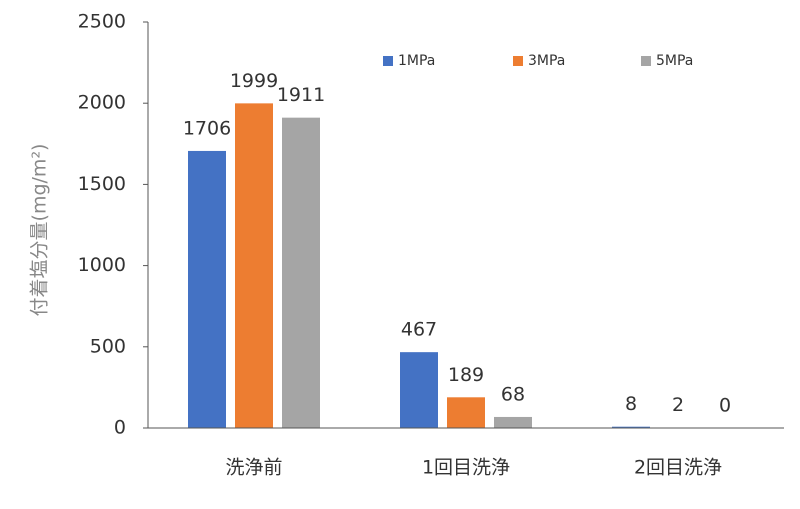 The width and height of the screenshot is (800, 509). What do you see at coordinates (725, 406) in the screenshot?
I see `data-label: 0` at bounding box center [725, 406].